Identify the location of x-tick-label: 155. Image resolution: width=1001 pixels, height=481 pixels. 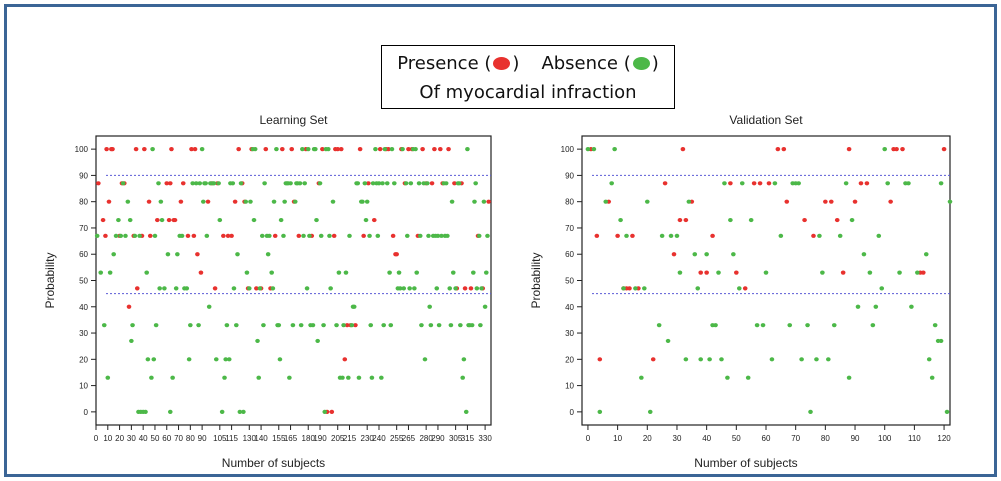
(279, 438).